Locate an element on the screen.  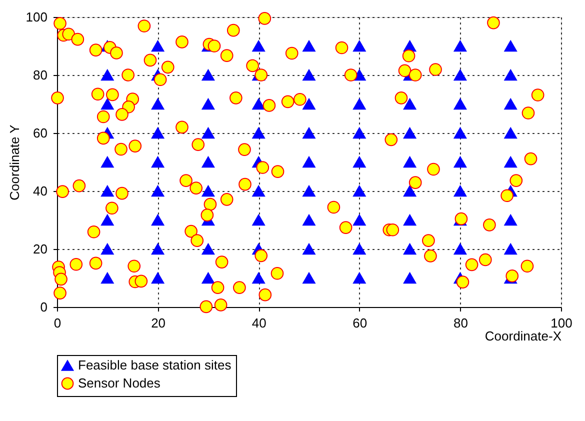
x-tick-label: 40 is located at coordinates (259, 323).